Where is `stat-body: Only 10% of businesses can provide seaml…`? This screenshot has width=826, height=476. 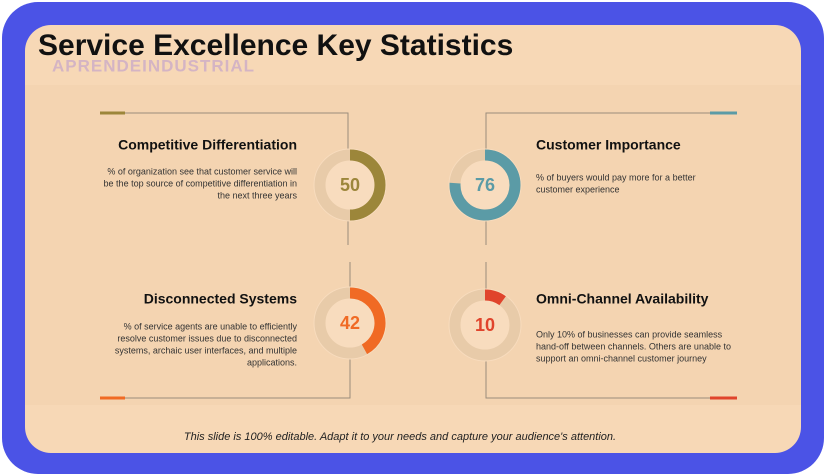 stat-body: Only 10% of businesses can provide seaml… is located at coordinates (629, 334).